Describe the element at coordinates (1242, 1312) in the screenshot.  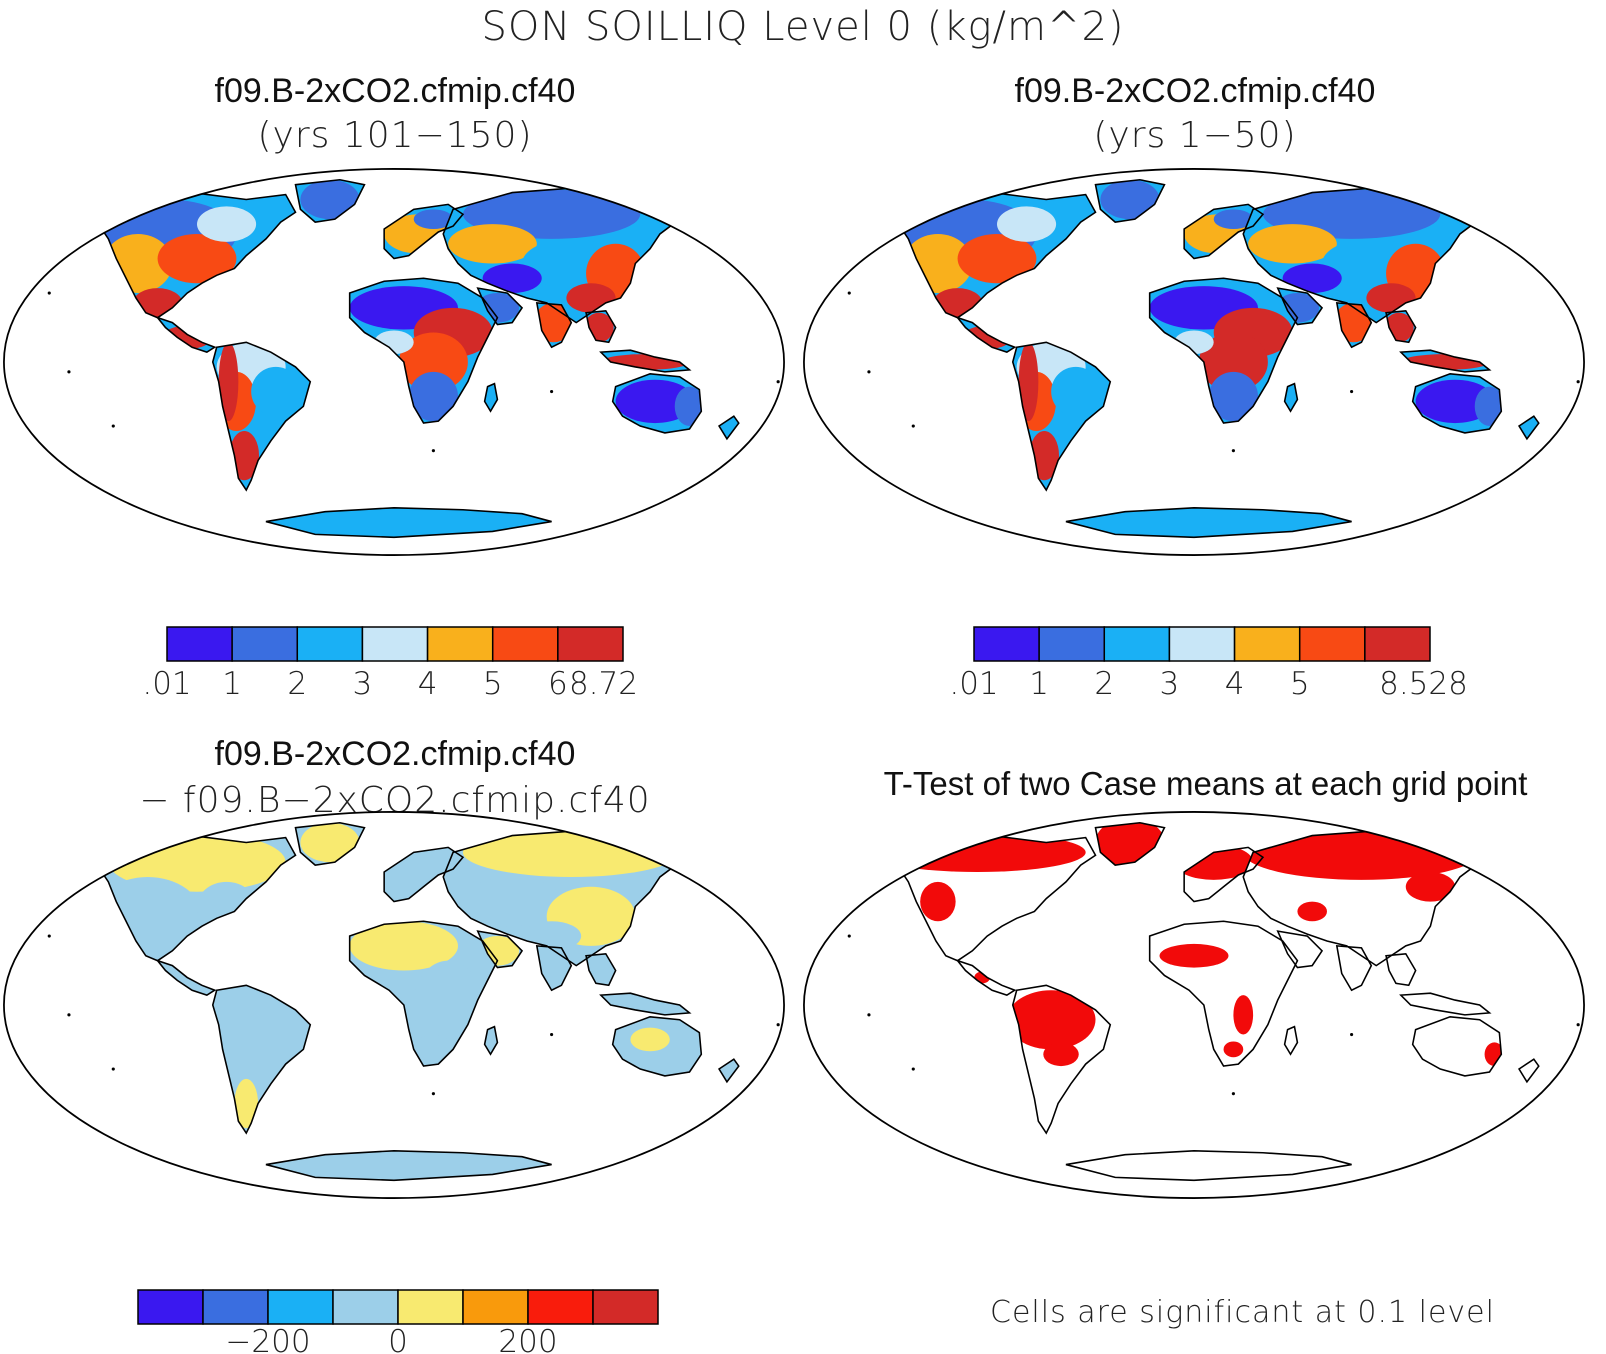
I see `significance-note: Cells are significant at 0.1 level` at that location.